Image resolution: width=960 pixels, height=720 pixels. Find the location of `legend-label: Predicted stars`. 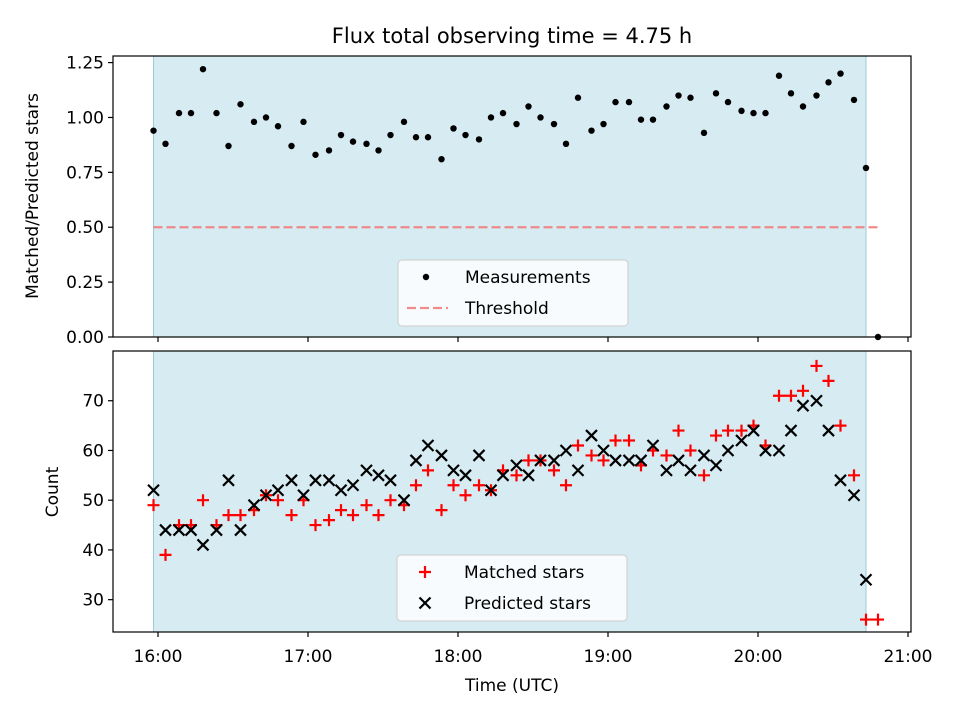

legend-label: Predicted stars is located at coordinates (527, 604).